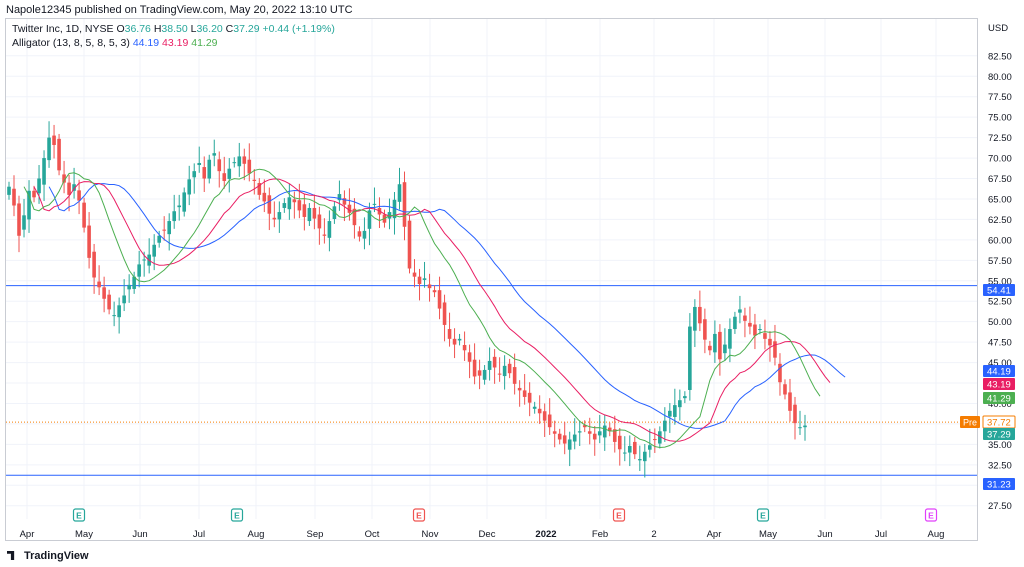  What do you see at coordinates (372, 534) in the screenshot?
I see `x-tick-label: Oct` at bounding box center [372, 534].